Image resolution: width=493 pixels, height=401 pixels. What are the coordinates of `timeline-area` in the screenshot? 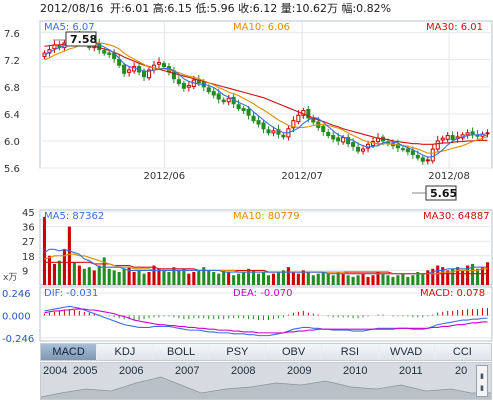 It's located at (266, 387).